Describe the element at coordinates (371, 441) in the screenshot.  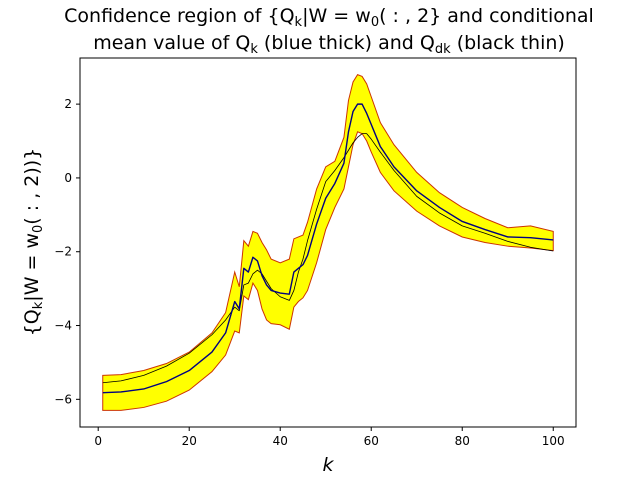
I see `x-tick-label: 60` at that location.